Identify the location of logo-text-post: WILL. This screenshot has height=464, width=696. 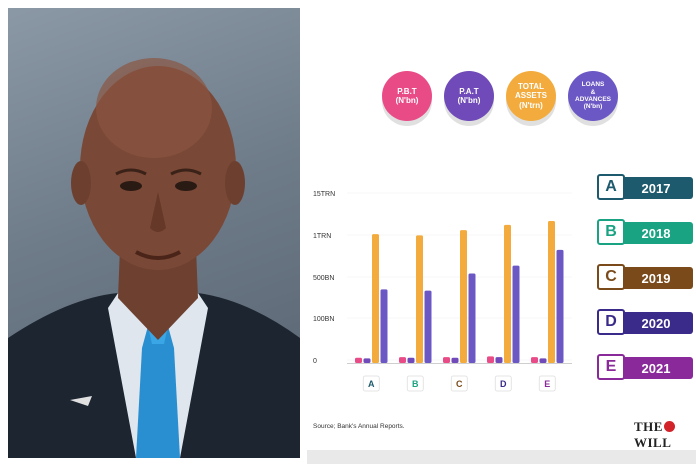
(653, 442).